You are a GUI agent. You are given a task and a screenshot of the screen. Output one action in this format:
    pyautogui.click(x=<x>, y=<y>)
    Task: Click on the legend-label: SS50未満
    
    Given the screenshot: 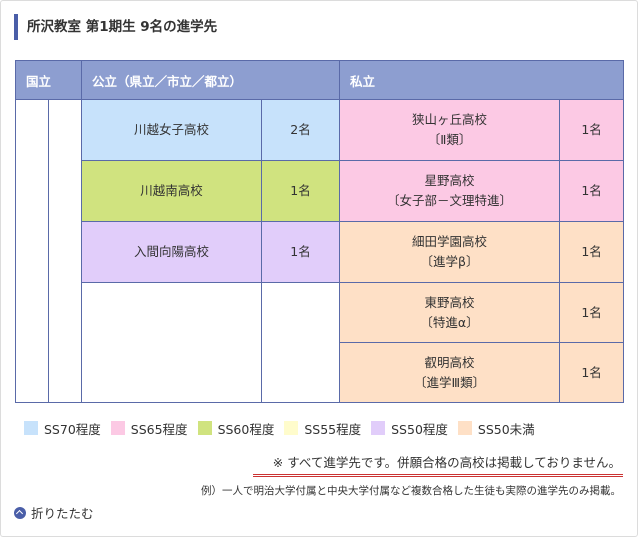 What is the action you would take?
    pyautogui.click(x=506, y=429)
    